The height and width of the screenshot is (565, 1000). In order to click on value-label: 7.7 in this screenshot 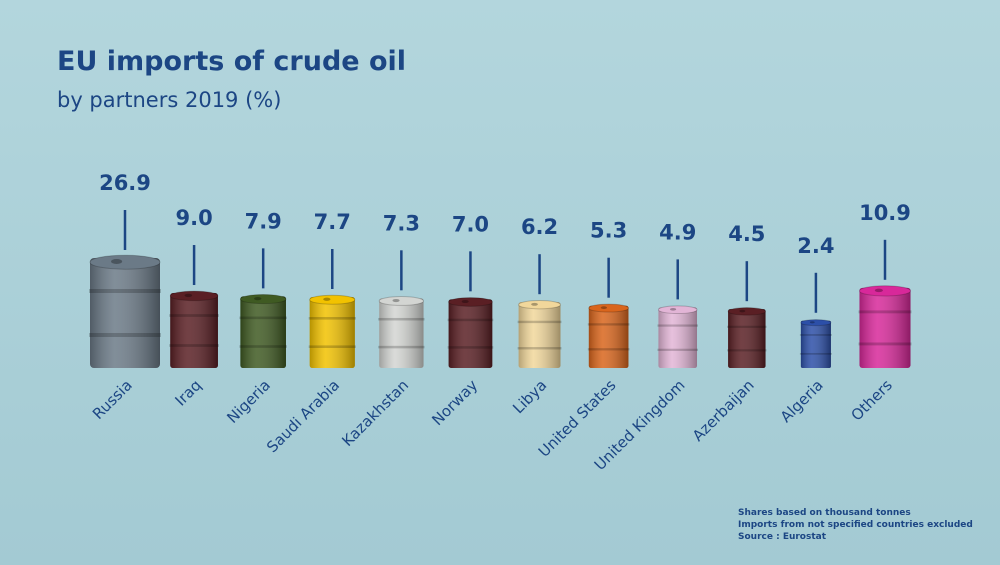, I will do `click(332, 222)`.